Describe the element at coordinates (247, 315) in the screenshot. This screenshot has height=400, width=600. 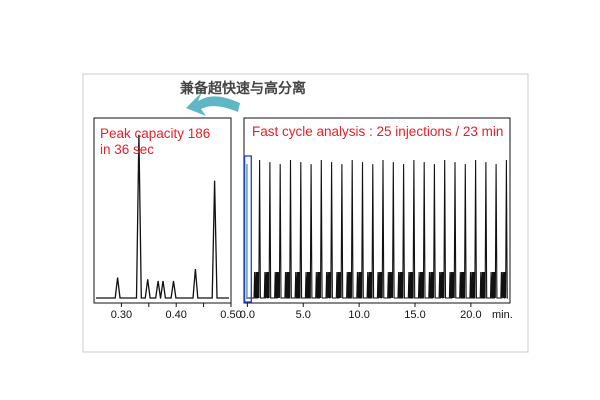
I see `right-x-tick-label: 0.0` at that location.